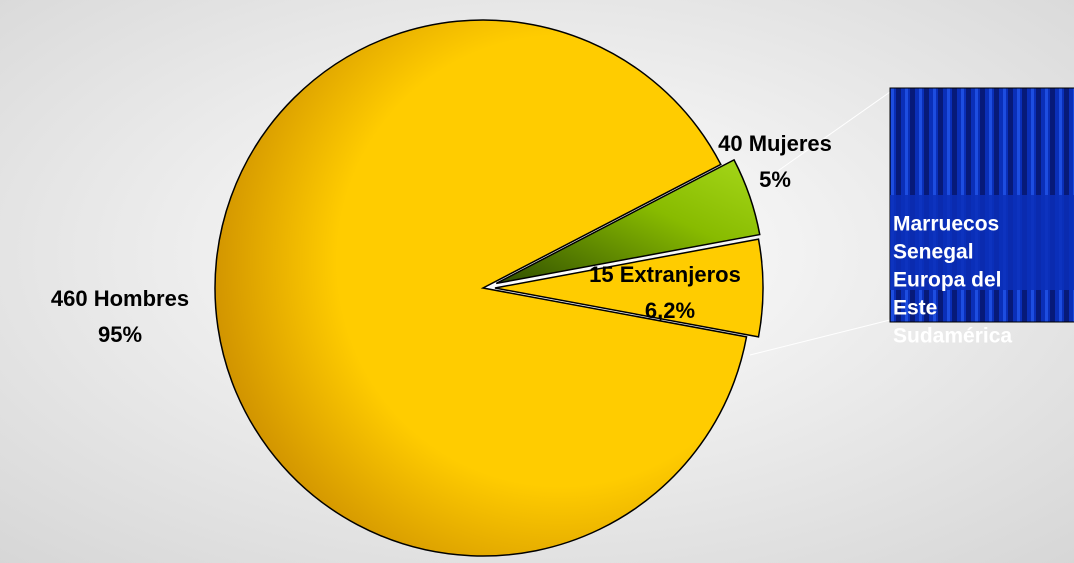  What do you see at coordinates (120, 298) in the screenshot?
I see `slice-label: 460 Hombres` at bounding box center [120, 298].